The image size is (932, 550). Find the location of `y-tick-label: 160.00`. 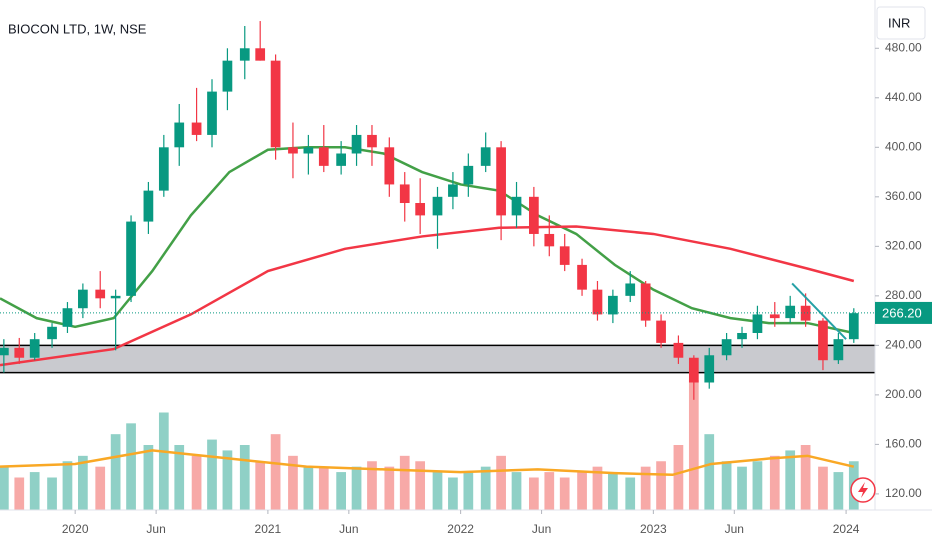

y-tick-label: 160.00 is located at coordinates (903, 444).